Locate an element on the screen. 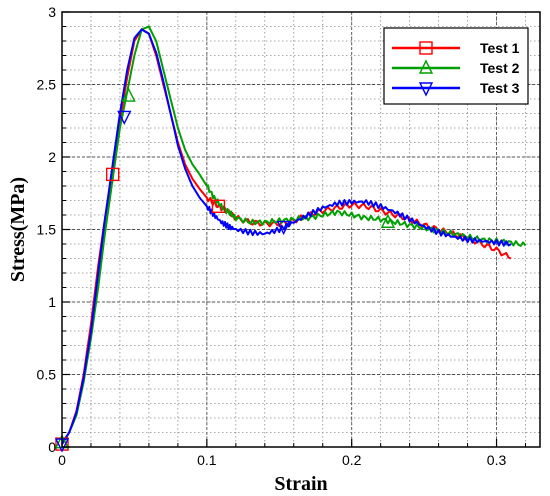 The height and width of the screenshot is (496, 550). legend-box is located at coordinates (456, 66).